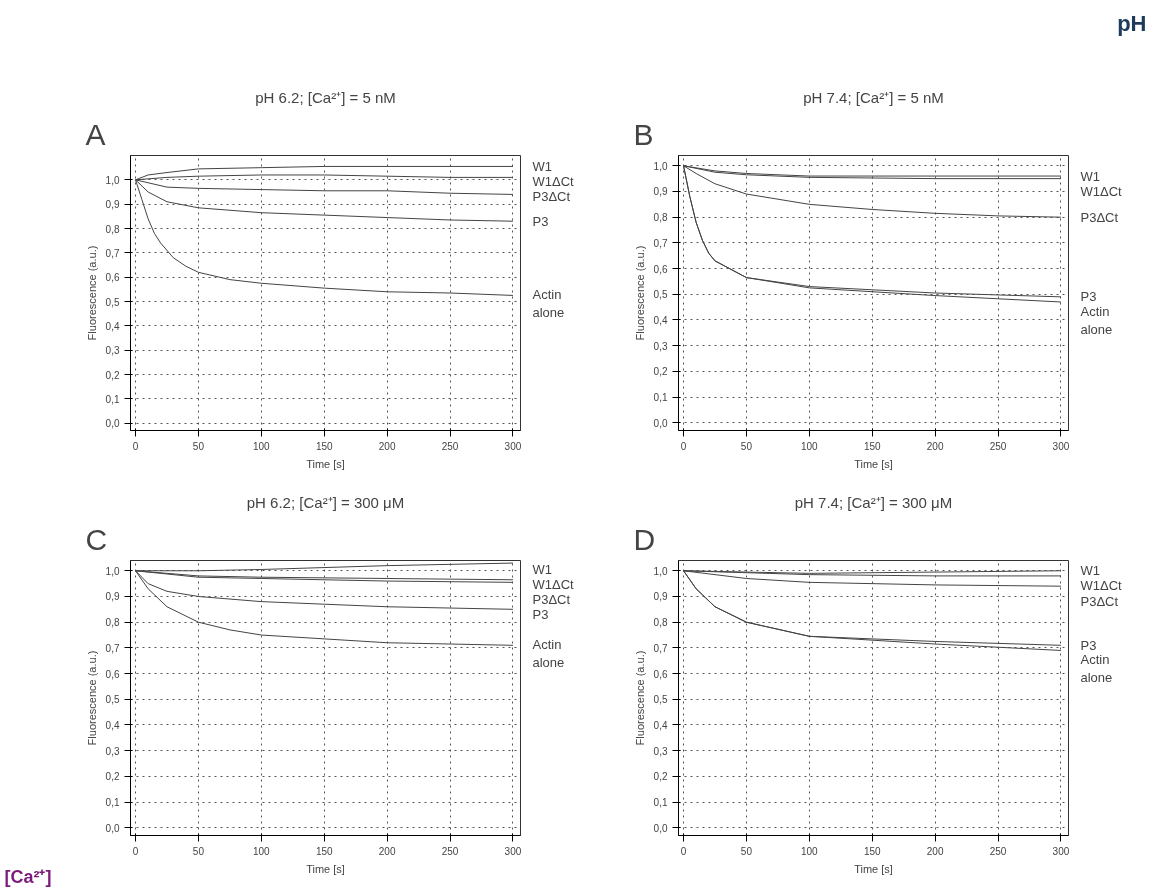 The image size is (1156, 895). What do you see at coordinates (644, 539) in the screenshot?
I see `text: D` at bounding box center [644, 539].